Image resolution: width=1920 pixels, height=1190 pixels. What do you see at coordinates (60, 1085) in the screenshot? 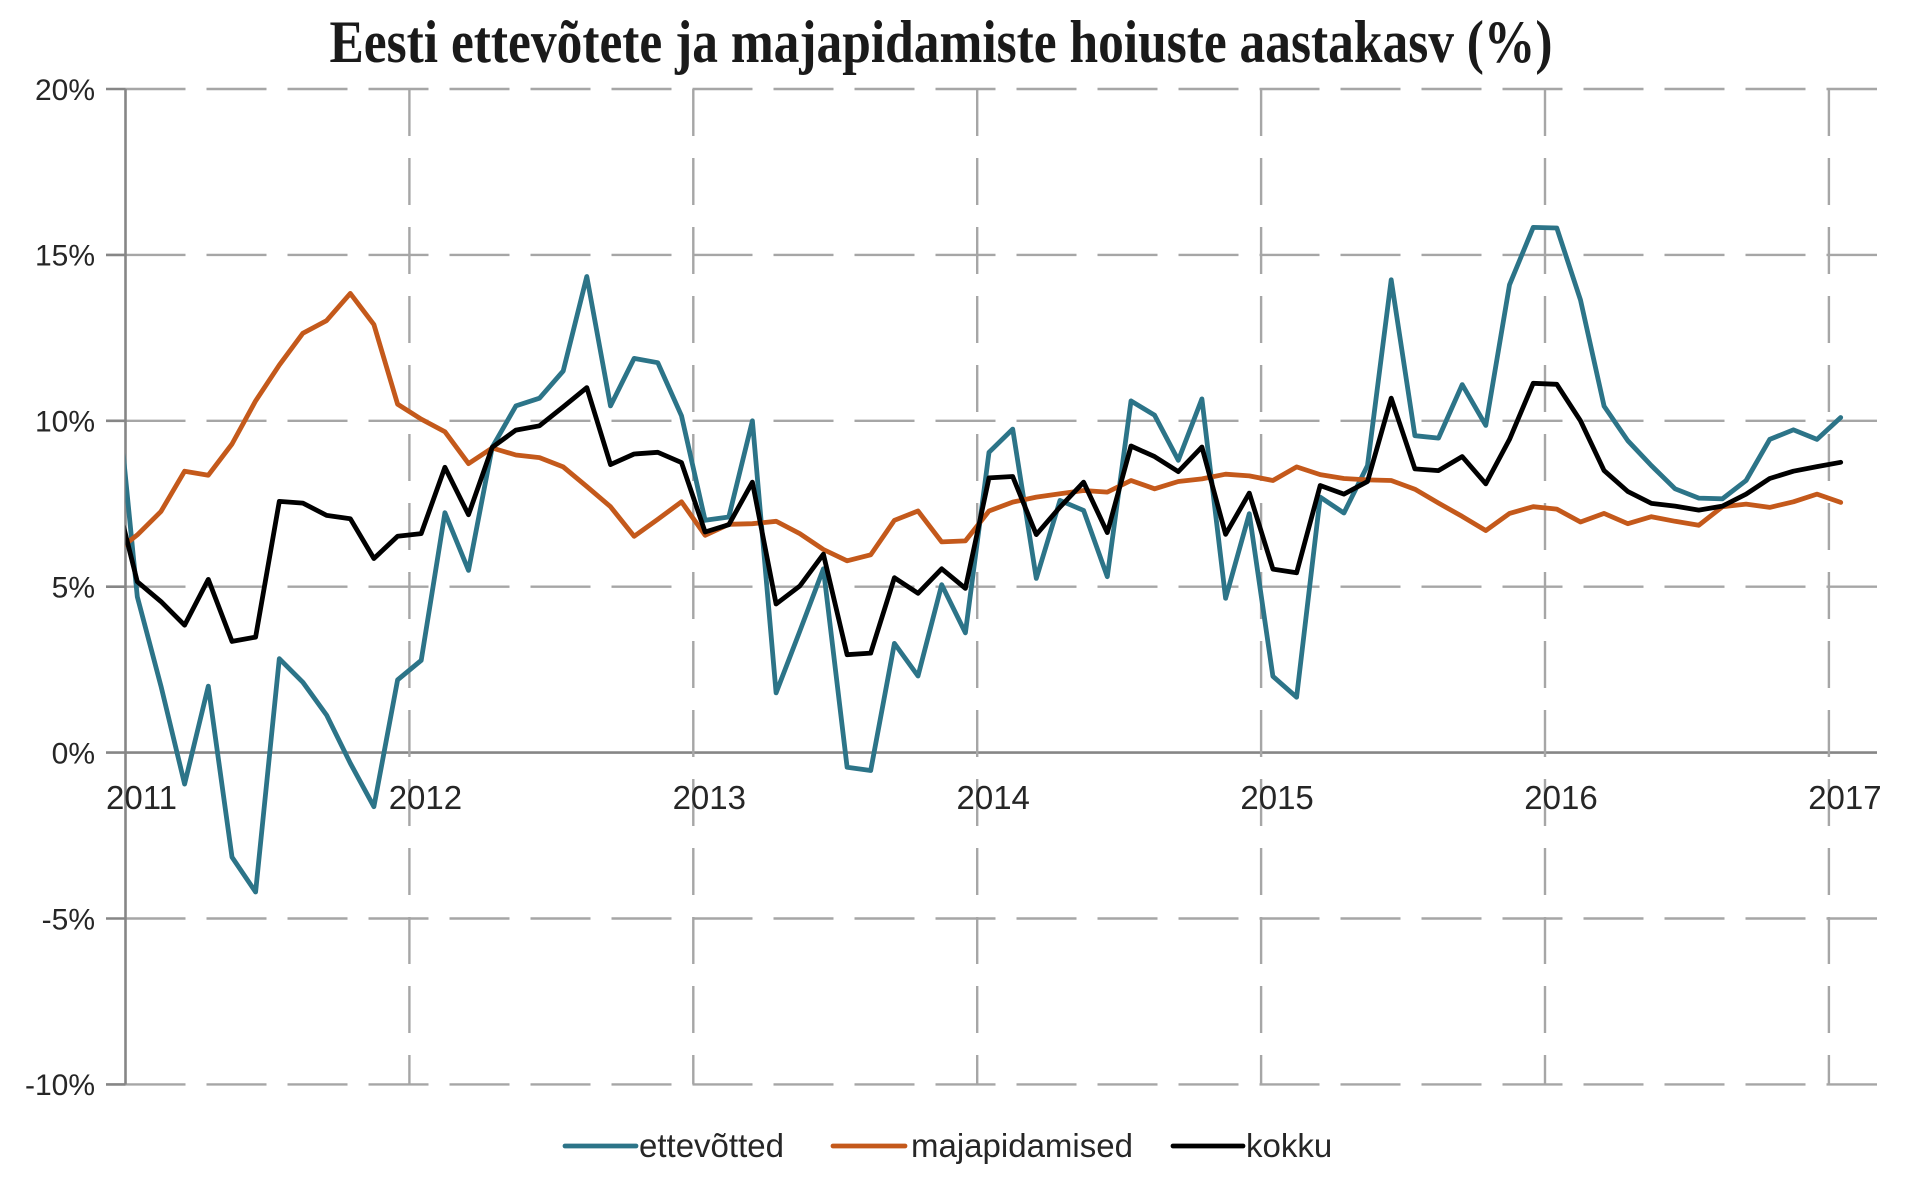
I see `svg-text: -10%` at bounding box center [60, 1085].